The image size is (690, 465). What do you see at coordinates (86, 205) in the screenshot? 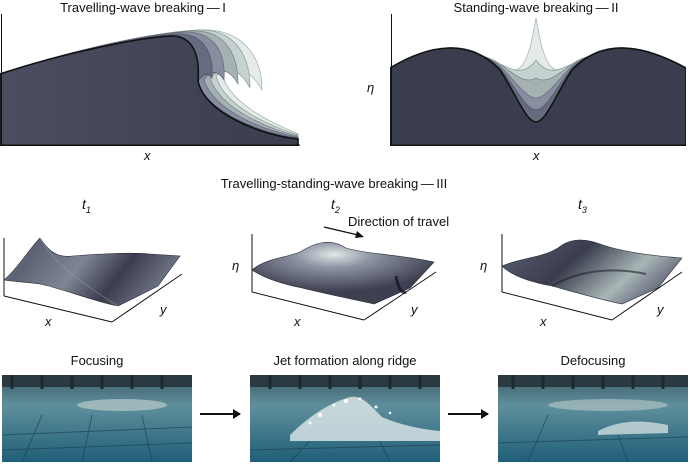
I see `time-label-t1: t1` at bounding box center [86, 205].